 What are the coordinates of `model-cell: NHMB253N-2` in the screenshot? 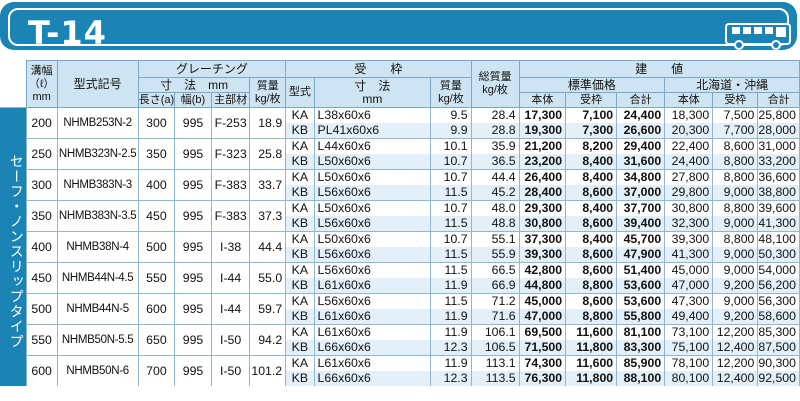 It's located at (97, 123).